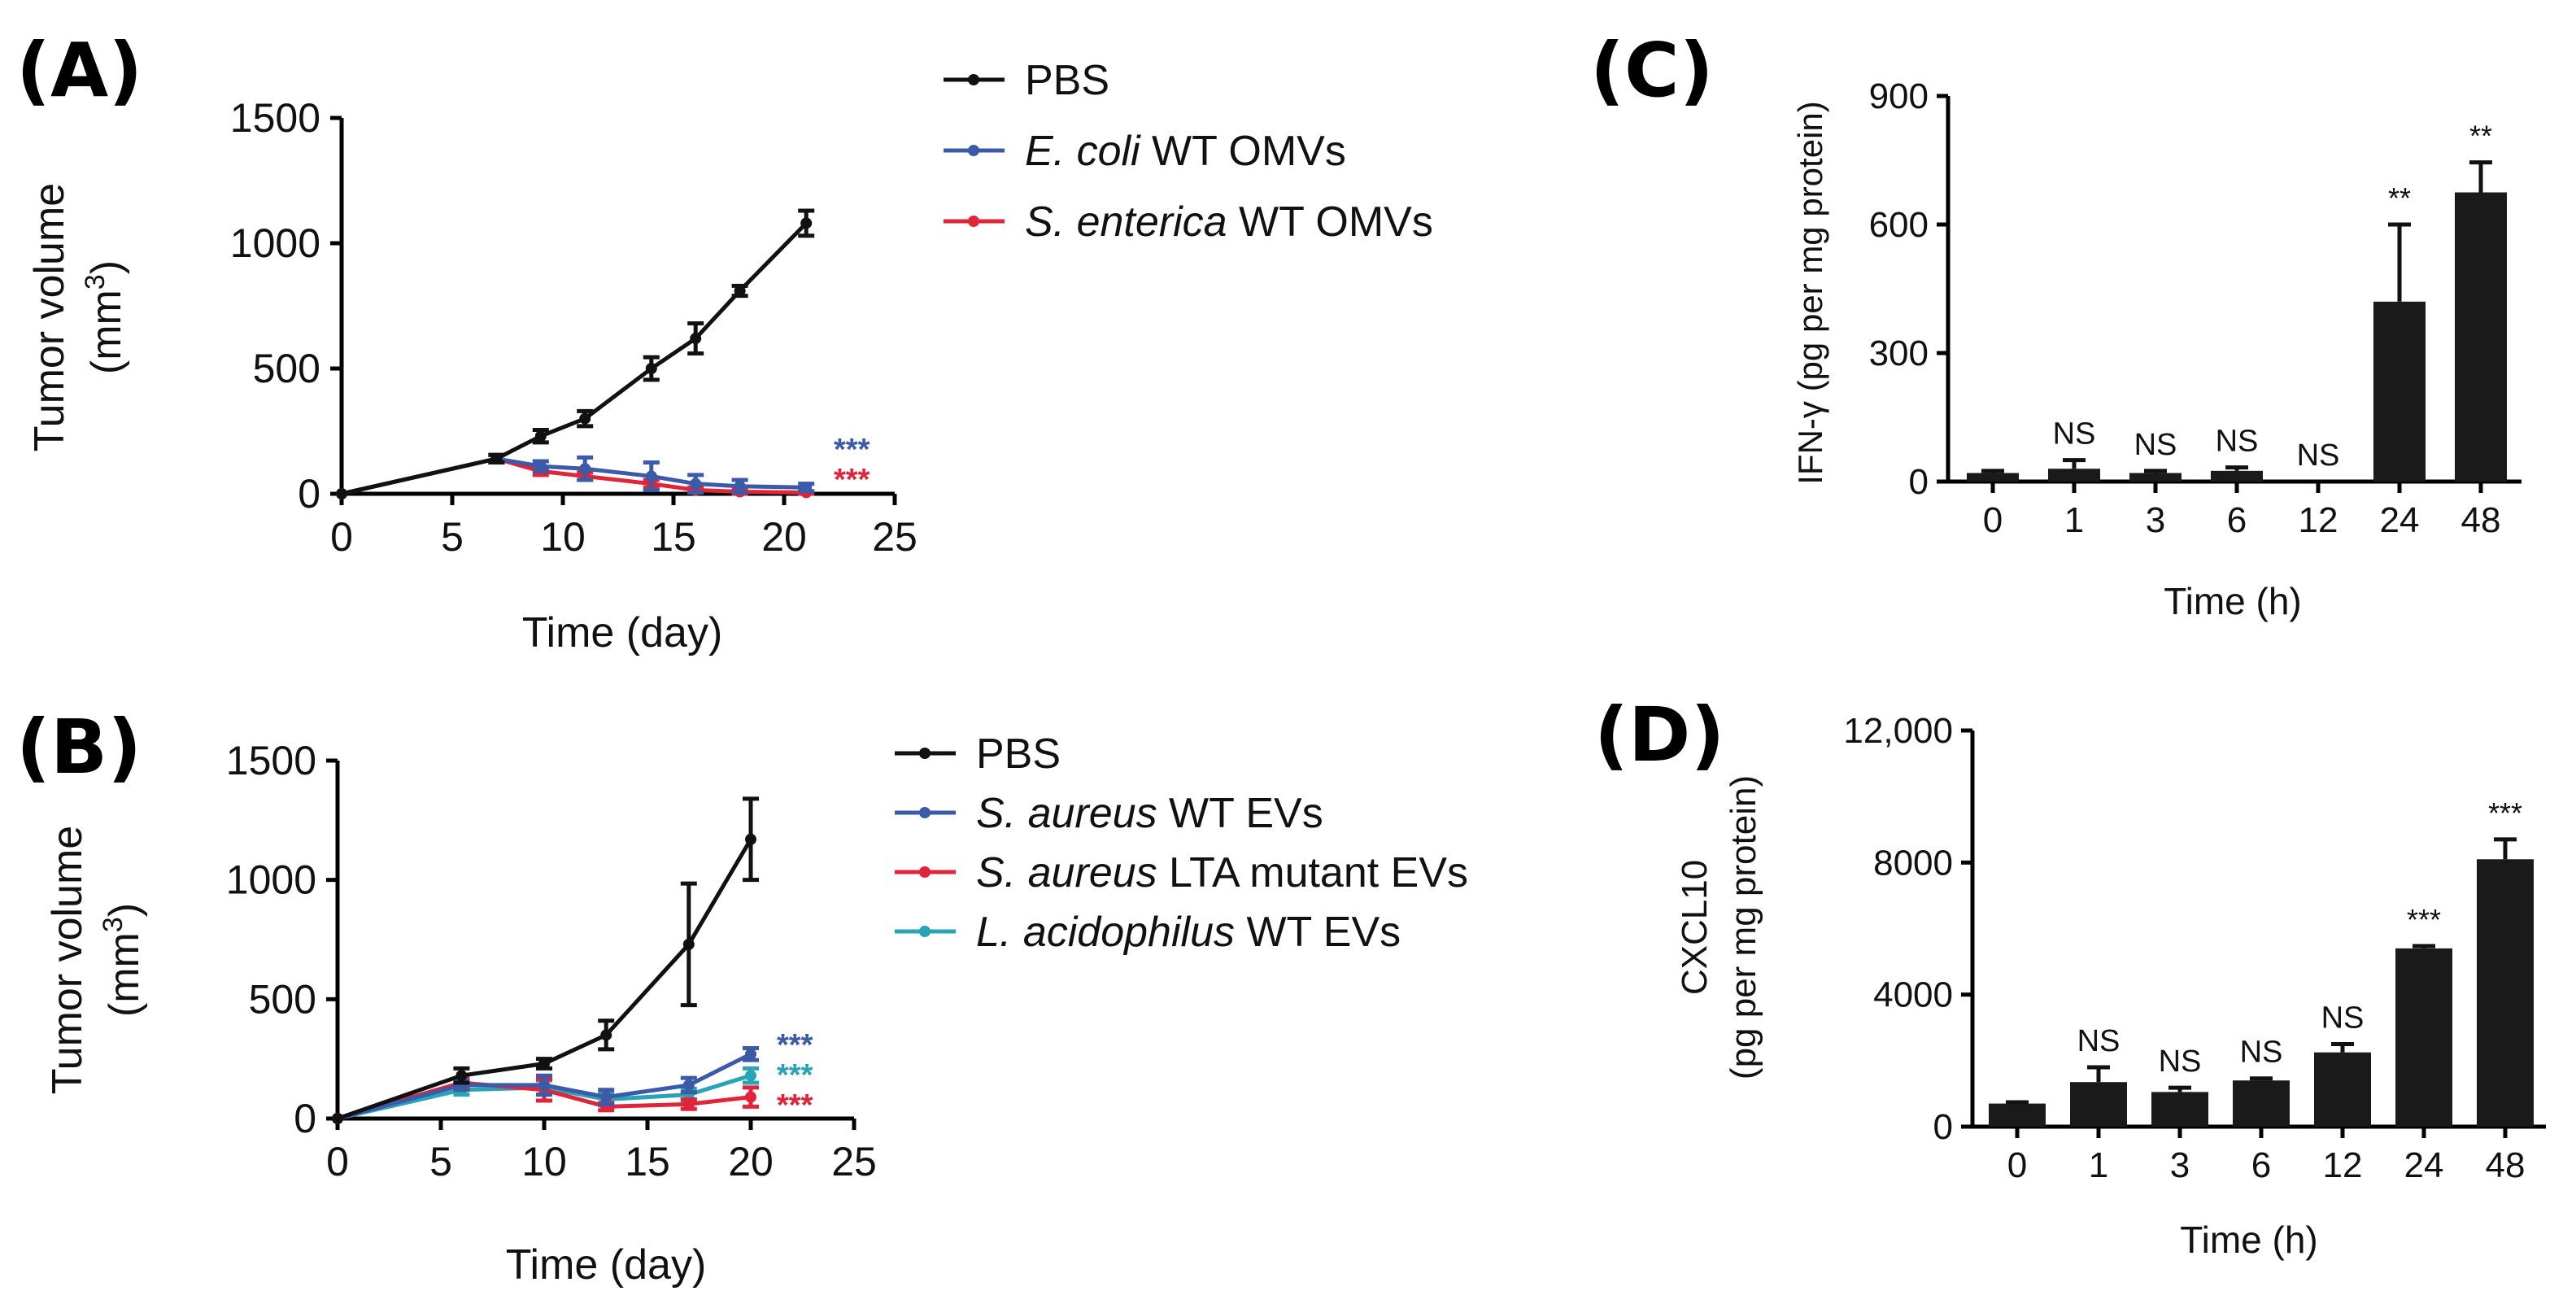 This screenshot has height=1304, width=2576. I want to click on legend-entry: PBS, so click(1018, 754).